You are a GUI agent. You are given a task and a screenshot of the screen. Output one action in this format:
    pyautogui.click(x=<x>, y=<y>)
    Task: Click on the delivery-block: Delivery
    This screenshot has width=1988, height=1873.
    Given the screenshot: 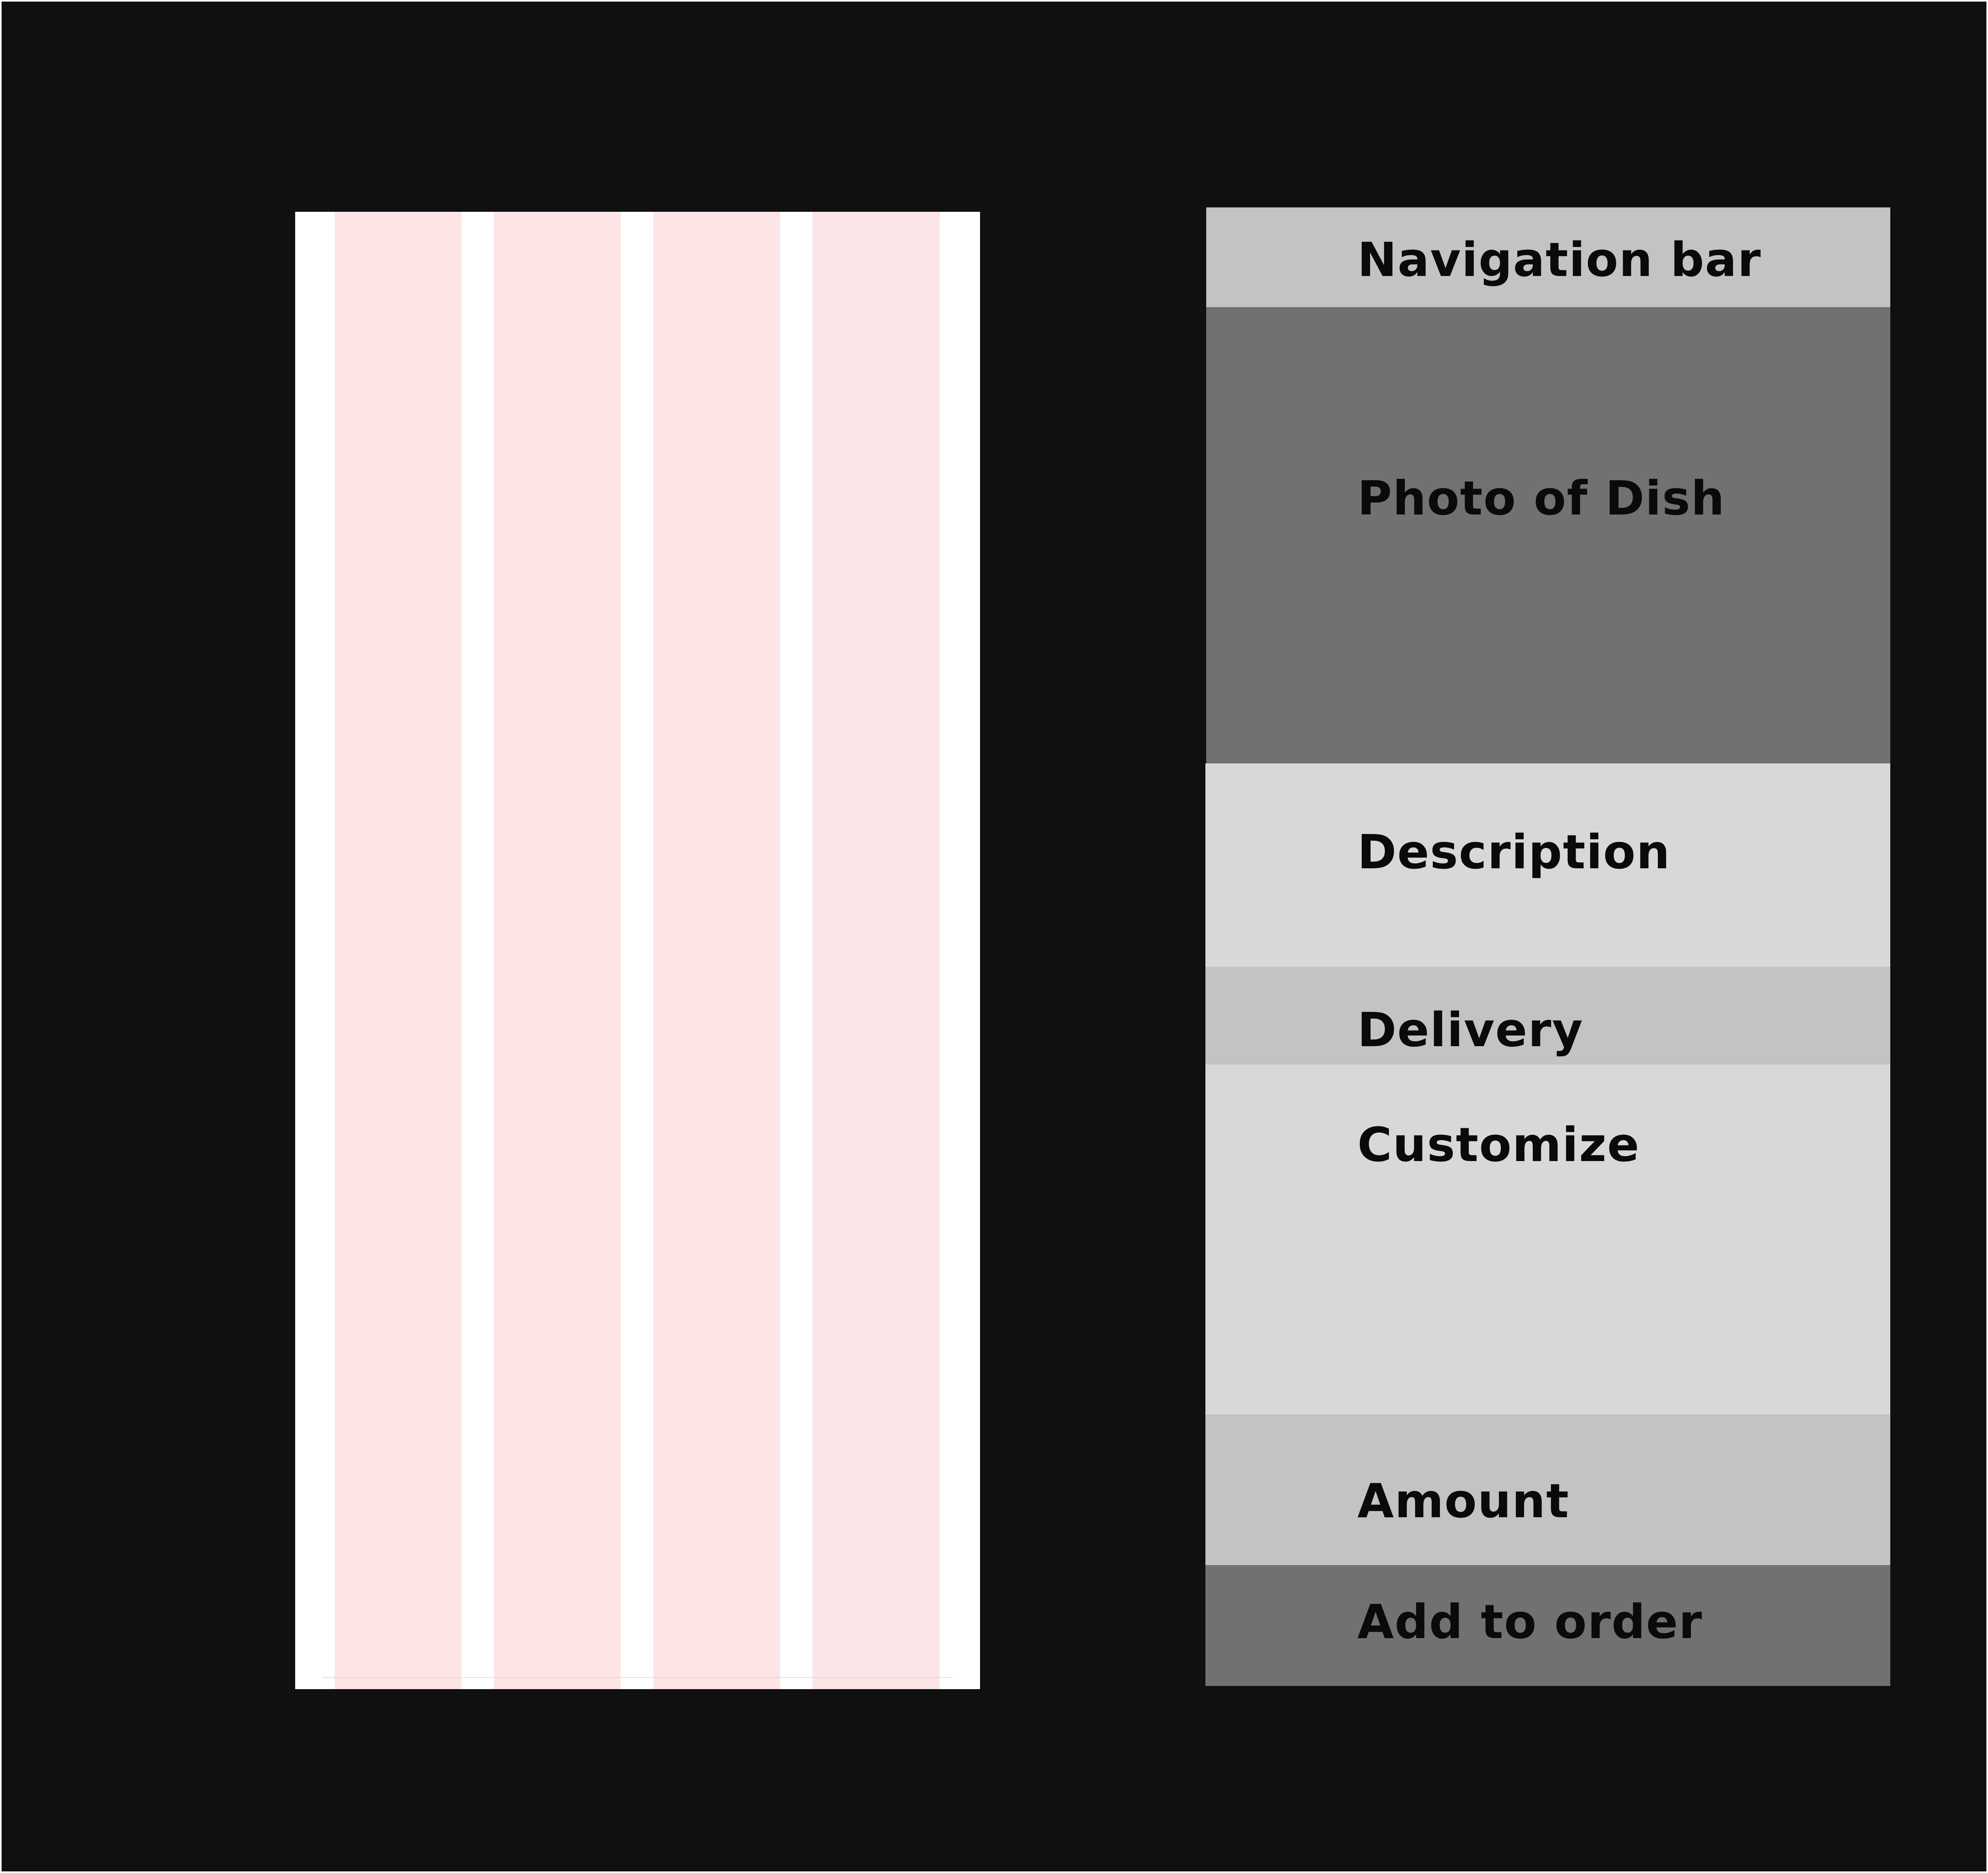 What is the action you would take?
    pyautogui.click(x=1547, y=1016)
    